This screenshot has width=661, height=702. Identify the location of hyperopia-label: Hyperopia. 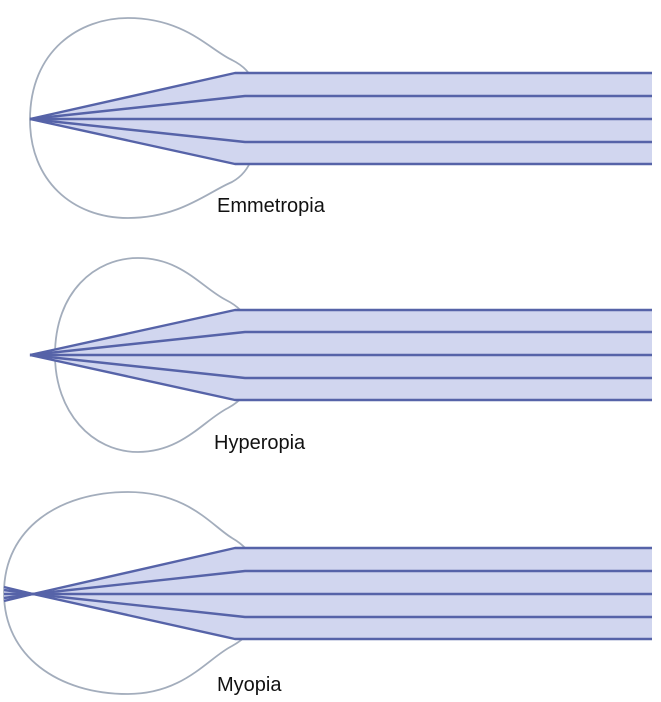
(260, 443).